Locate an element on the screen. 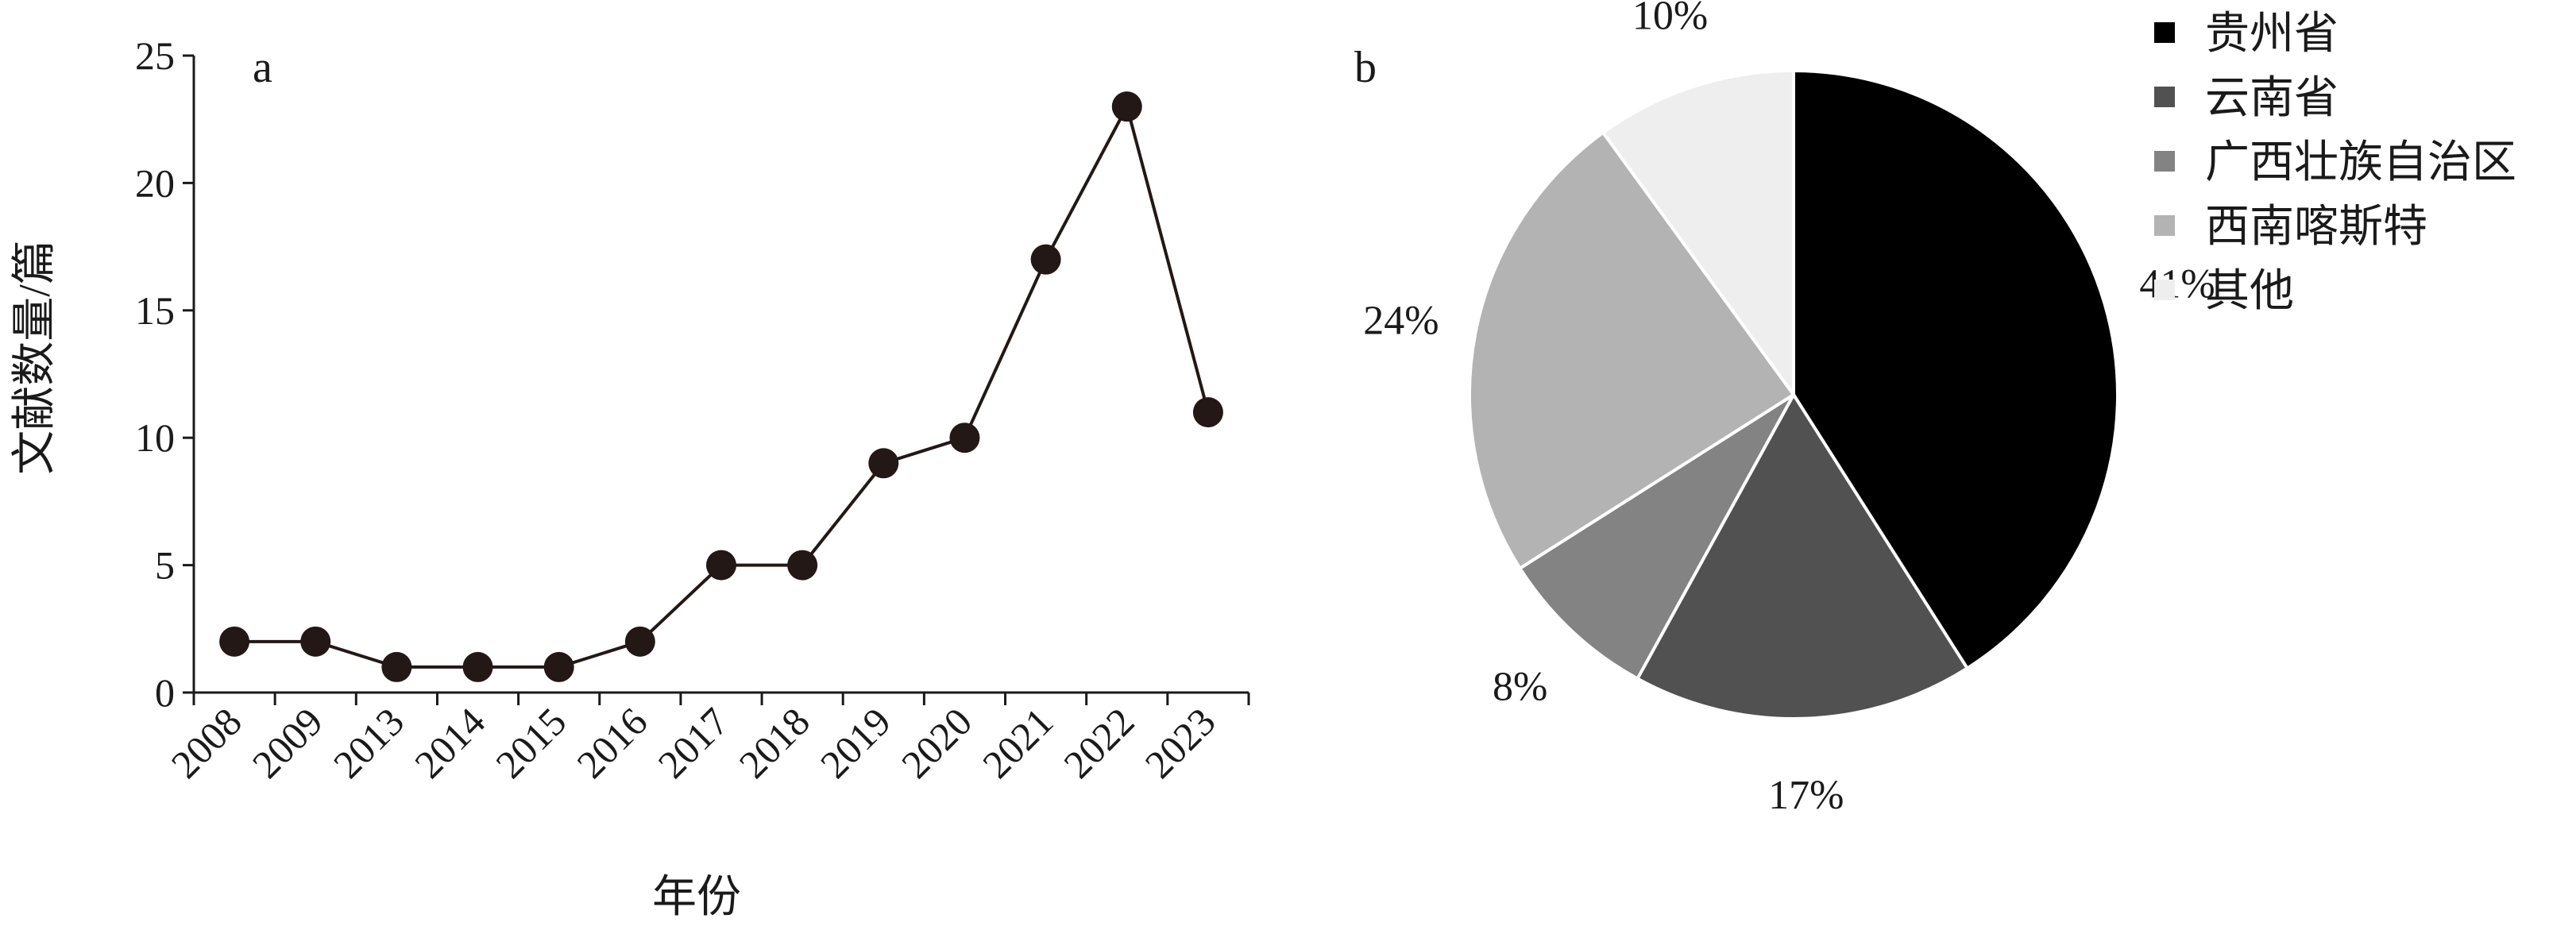 This screenshot has height=930, width=2576. legend-item: 贵州省 is located at coordinates (2246, 34).